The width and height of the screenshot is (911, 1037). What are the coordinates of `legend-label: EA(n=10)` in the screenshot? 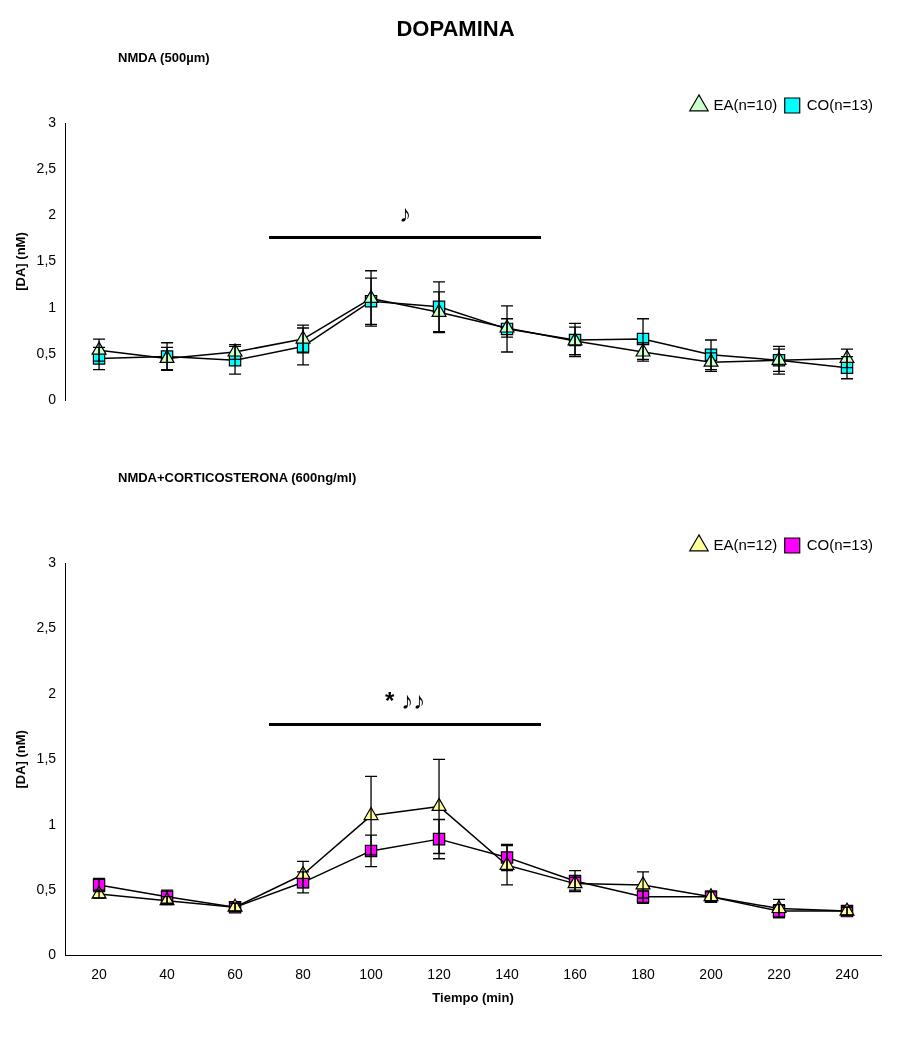 It's located at (745, 104).